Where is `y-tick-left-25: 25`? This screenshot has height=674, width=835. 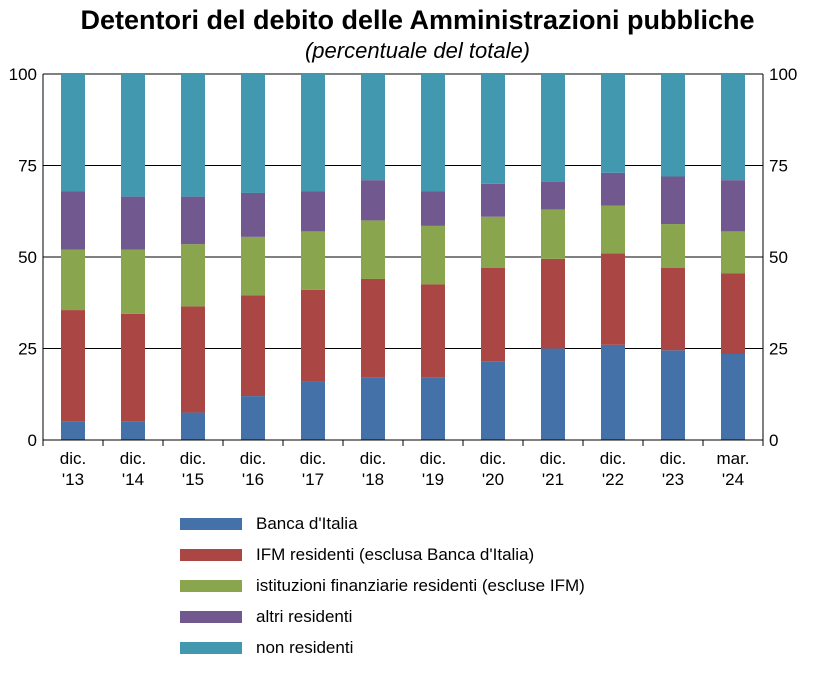
y-tick-left-25: 25 is located at coordinates (27, 349).